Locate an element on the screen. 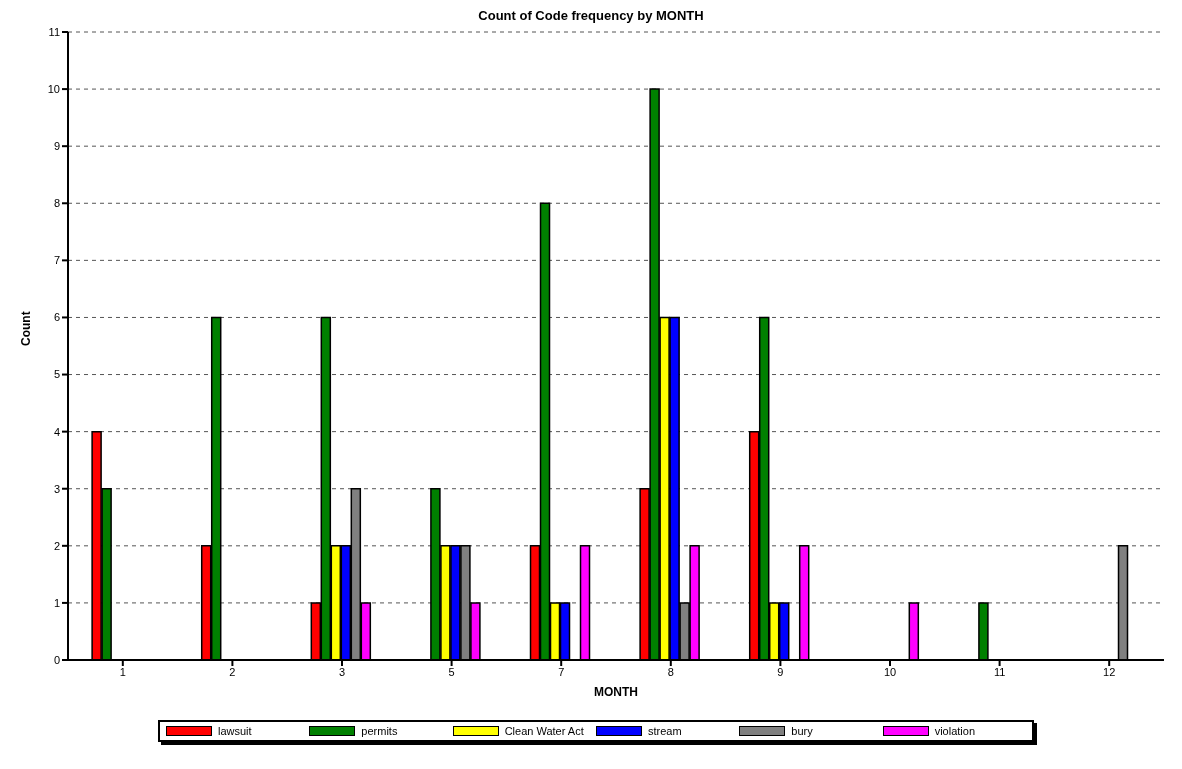  y-tick-label: 1 is located at coordinates (56, 602).